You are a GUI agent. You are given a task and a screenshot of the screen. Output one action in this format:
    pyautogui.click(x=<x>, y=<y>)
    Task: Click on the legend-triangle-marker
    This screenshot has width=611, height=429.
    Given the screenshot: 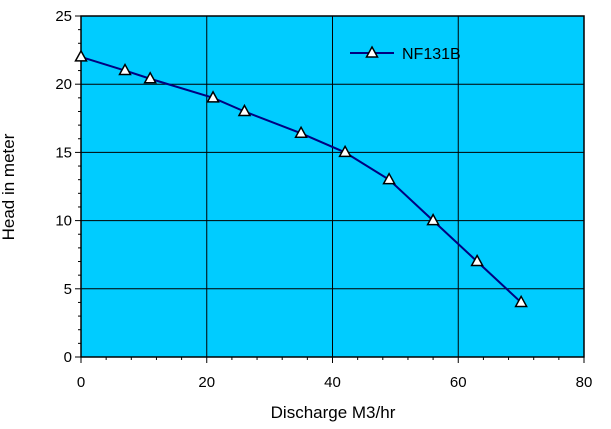 What is the action you would take?
    pyautogui.click(x=372, y=51)
    